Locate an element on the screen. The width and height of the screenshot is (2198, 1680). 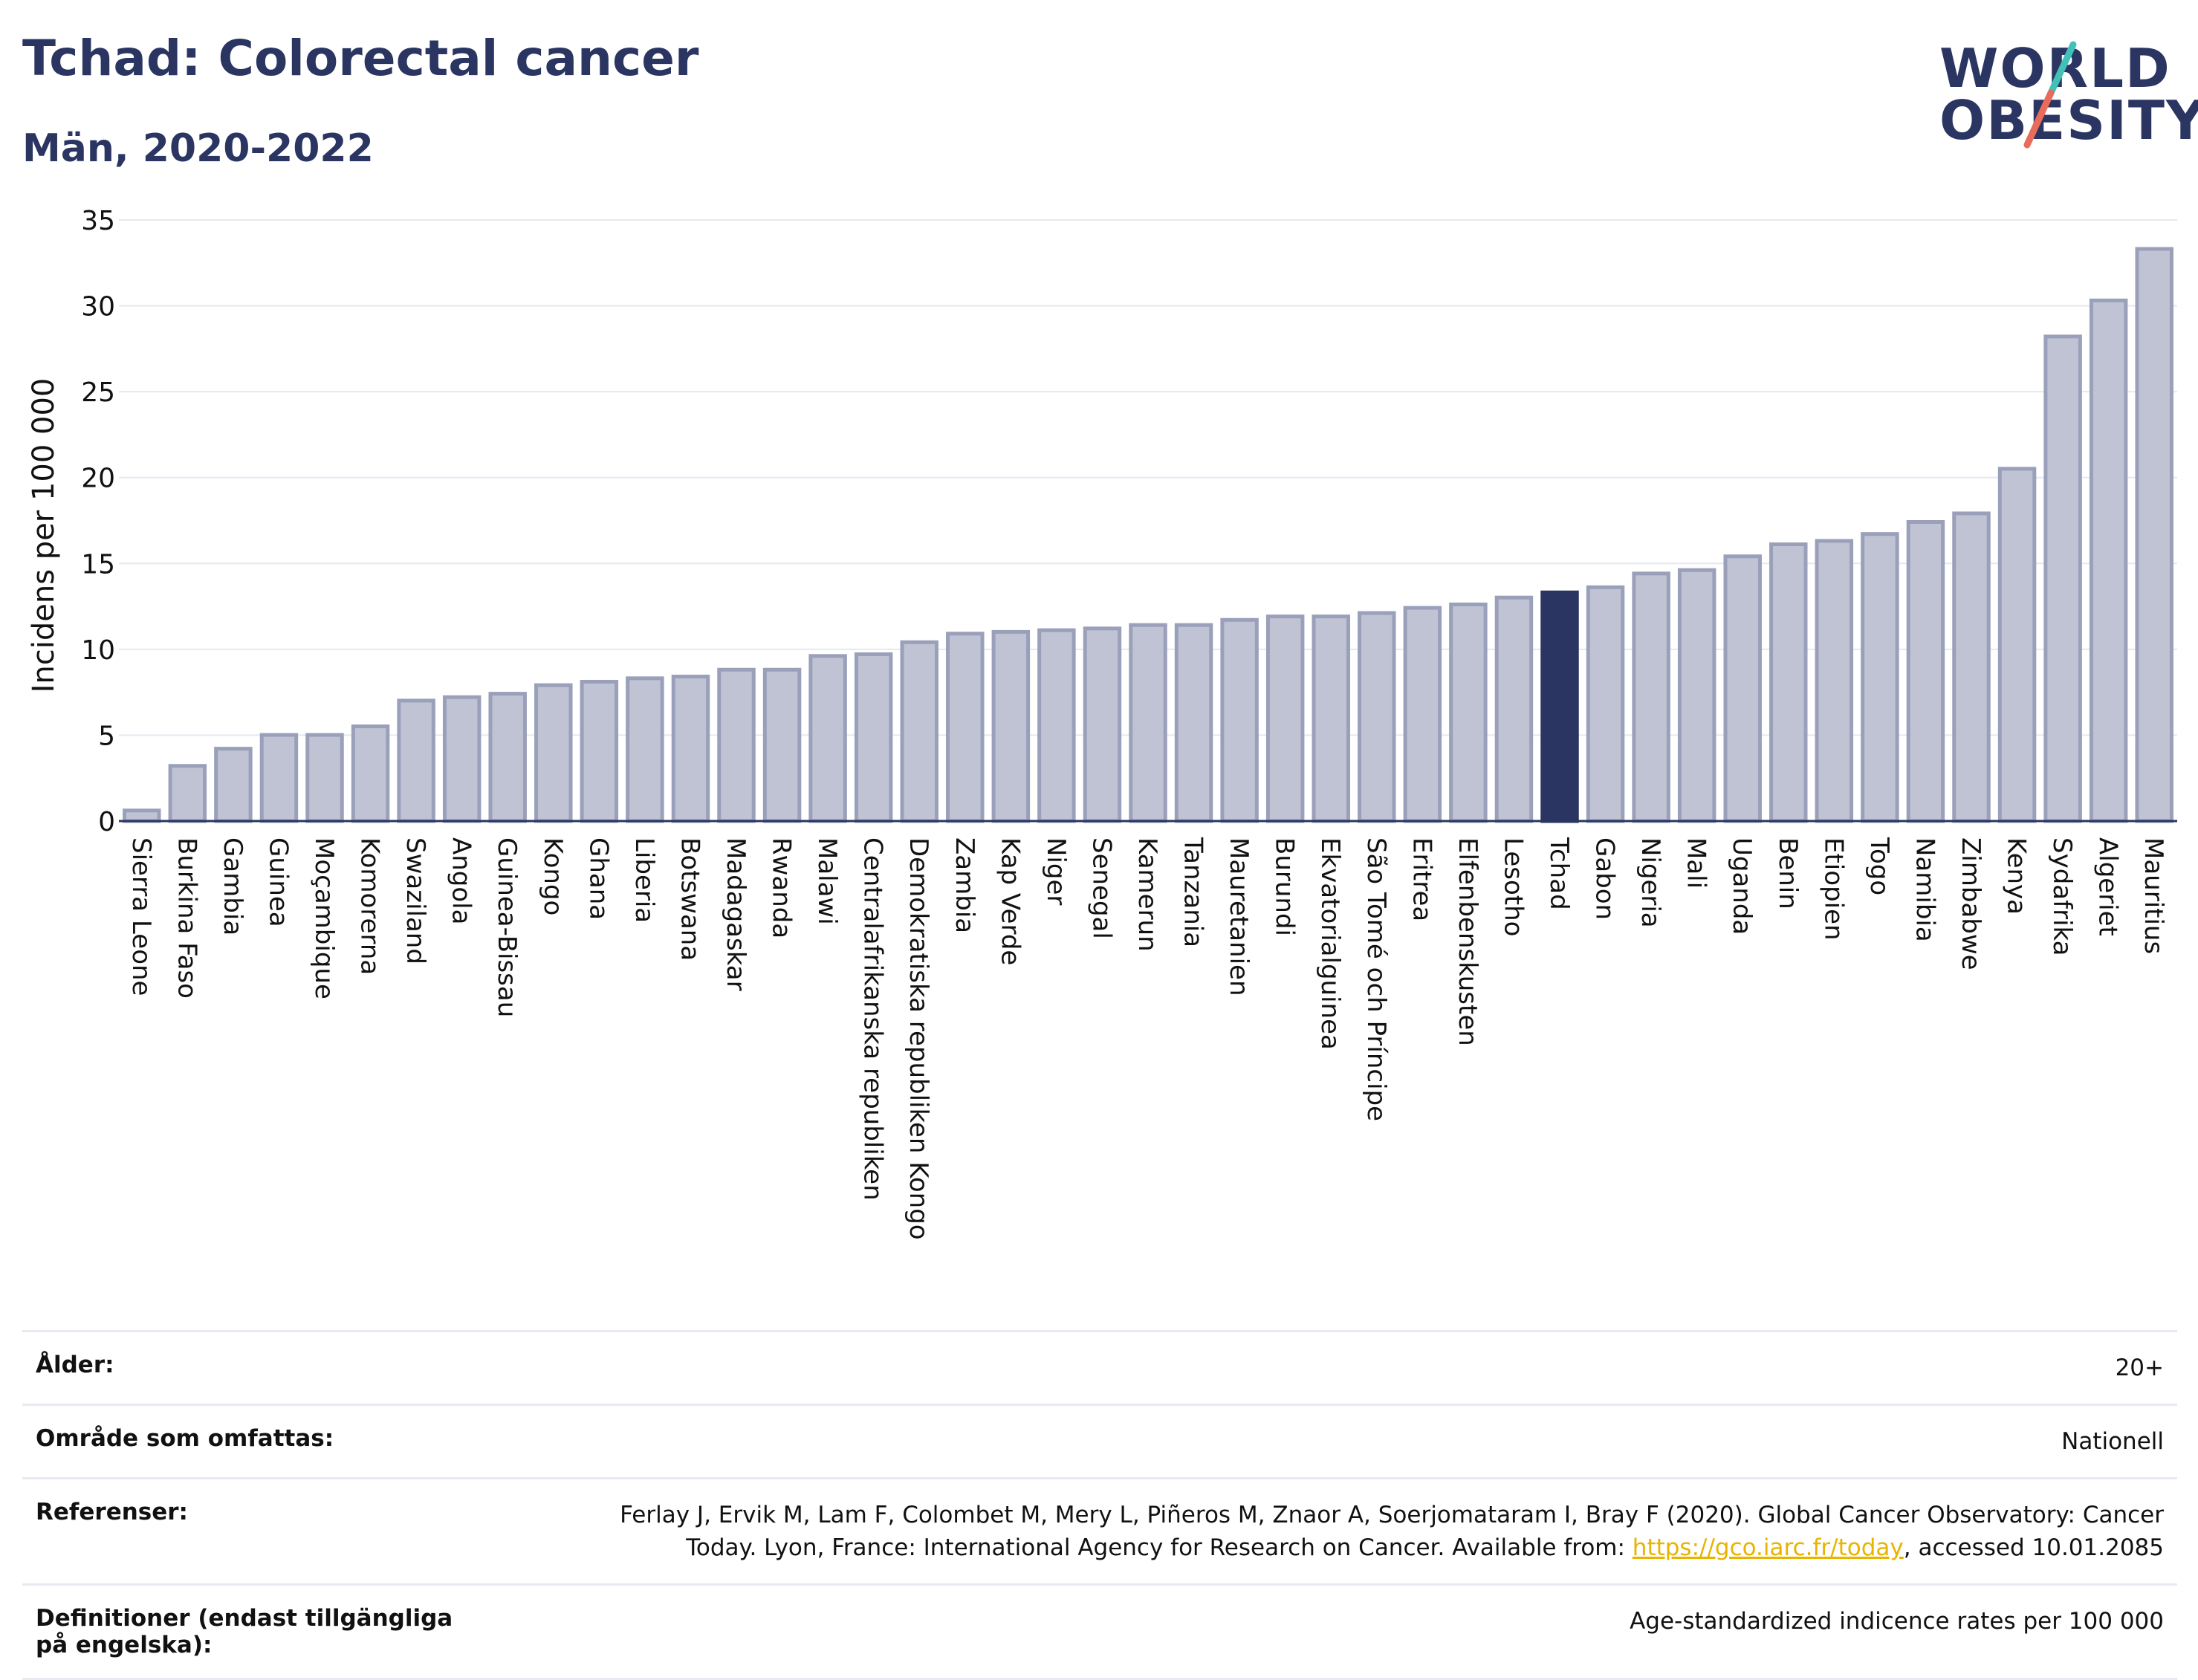
bar-zambia is located at coordinates (965, 728).